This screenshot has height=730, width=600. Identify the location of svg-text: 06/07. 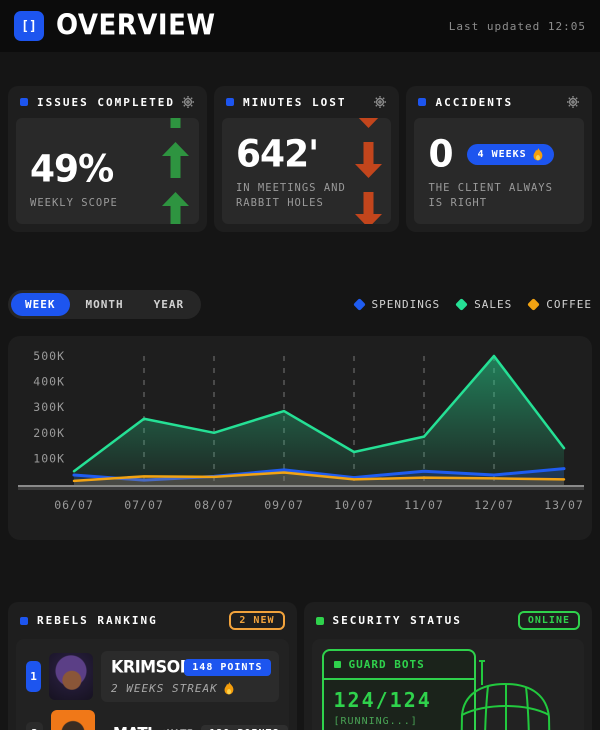
(74, 505).